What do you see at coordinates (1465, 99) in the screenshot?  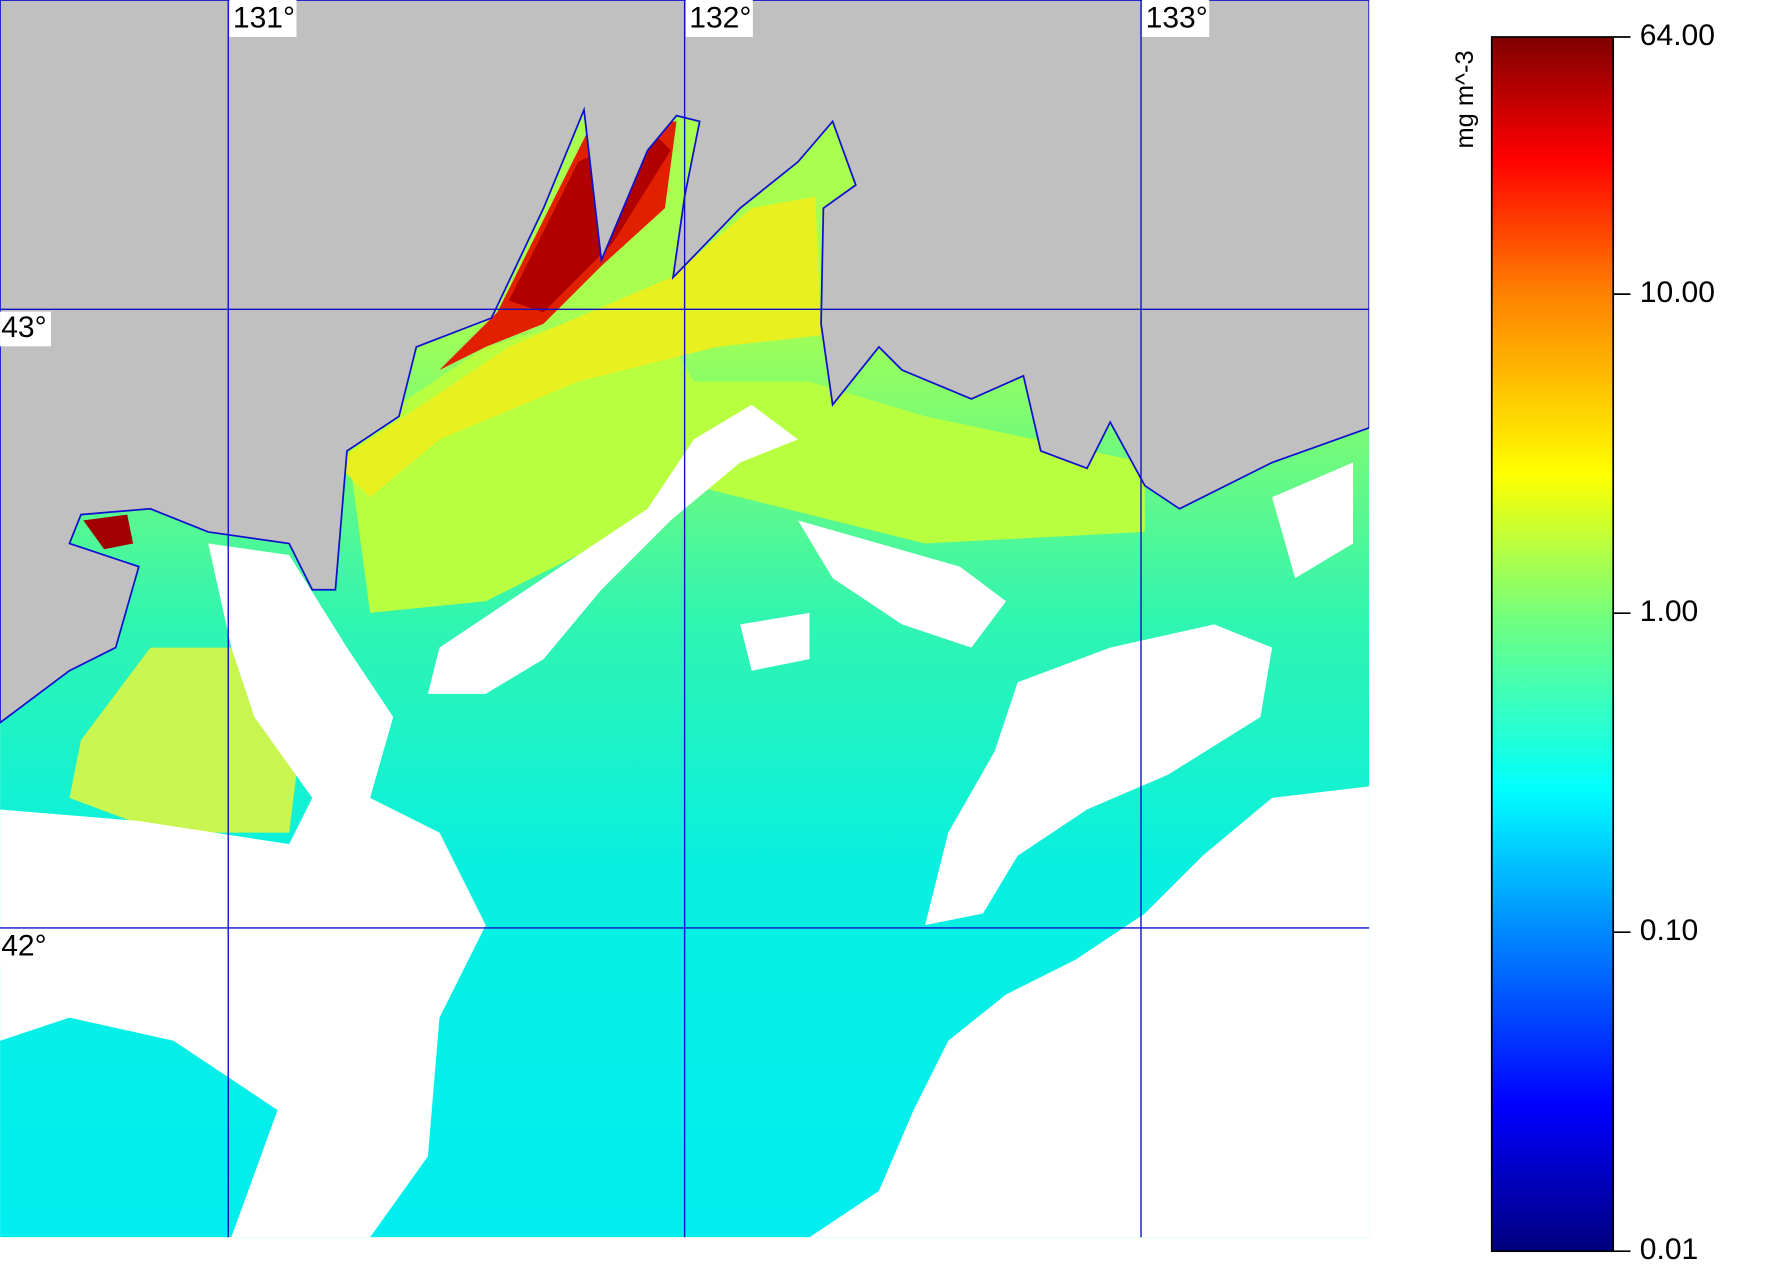 I see `colorbar-label: mg m^-3` at bounding box center [1465, 99].